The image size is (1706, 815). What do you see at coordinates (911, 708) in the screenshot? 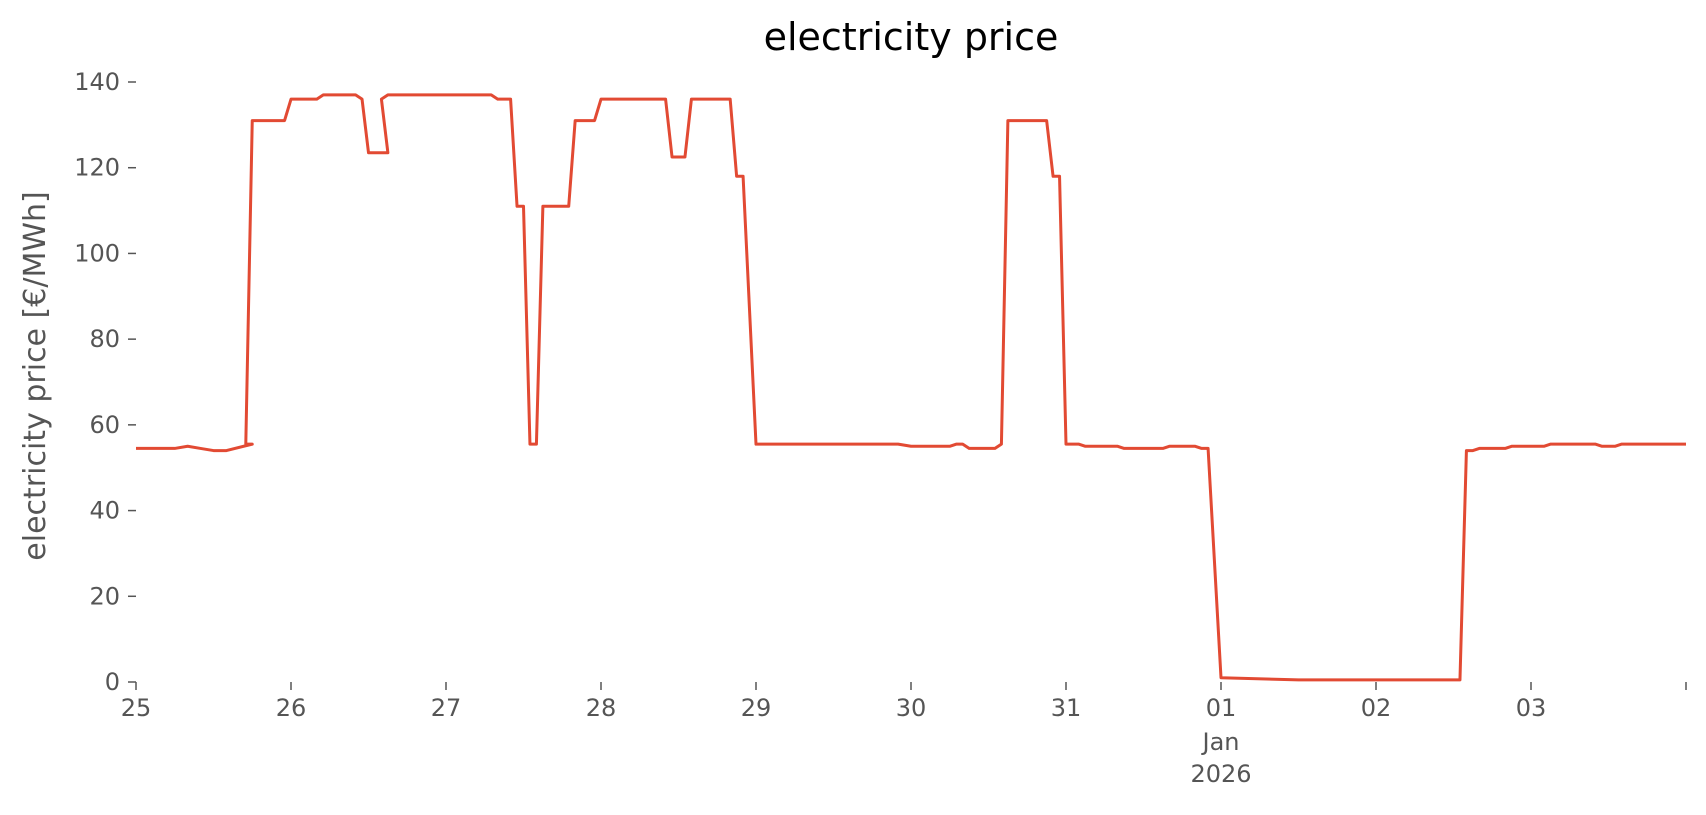
I see `x-tick-label: 30` at bounding box center [911, 708].